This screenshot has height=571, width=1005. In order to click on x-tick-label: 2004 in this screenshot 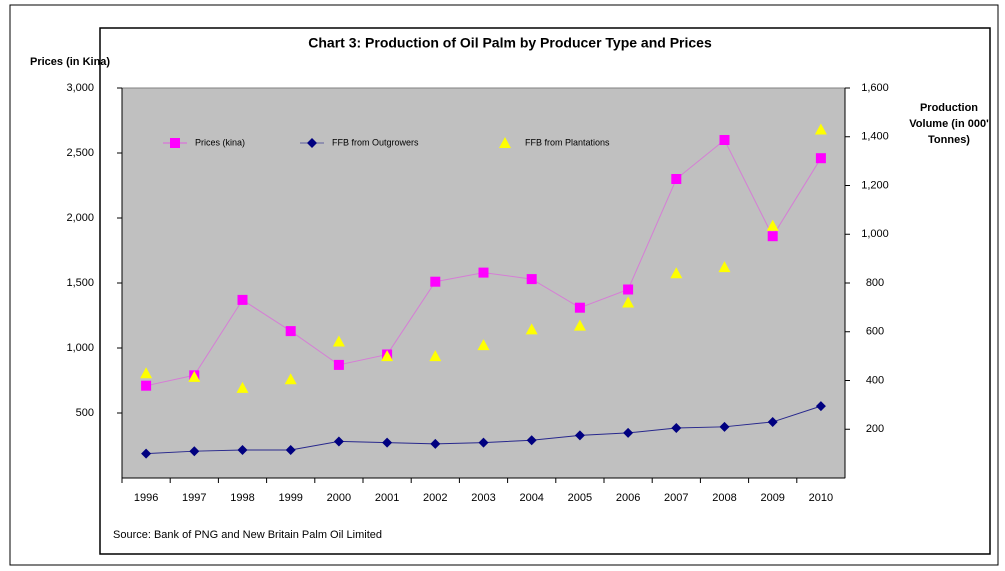, I will do `click(531, 498)`.